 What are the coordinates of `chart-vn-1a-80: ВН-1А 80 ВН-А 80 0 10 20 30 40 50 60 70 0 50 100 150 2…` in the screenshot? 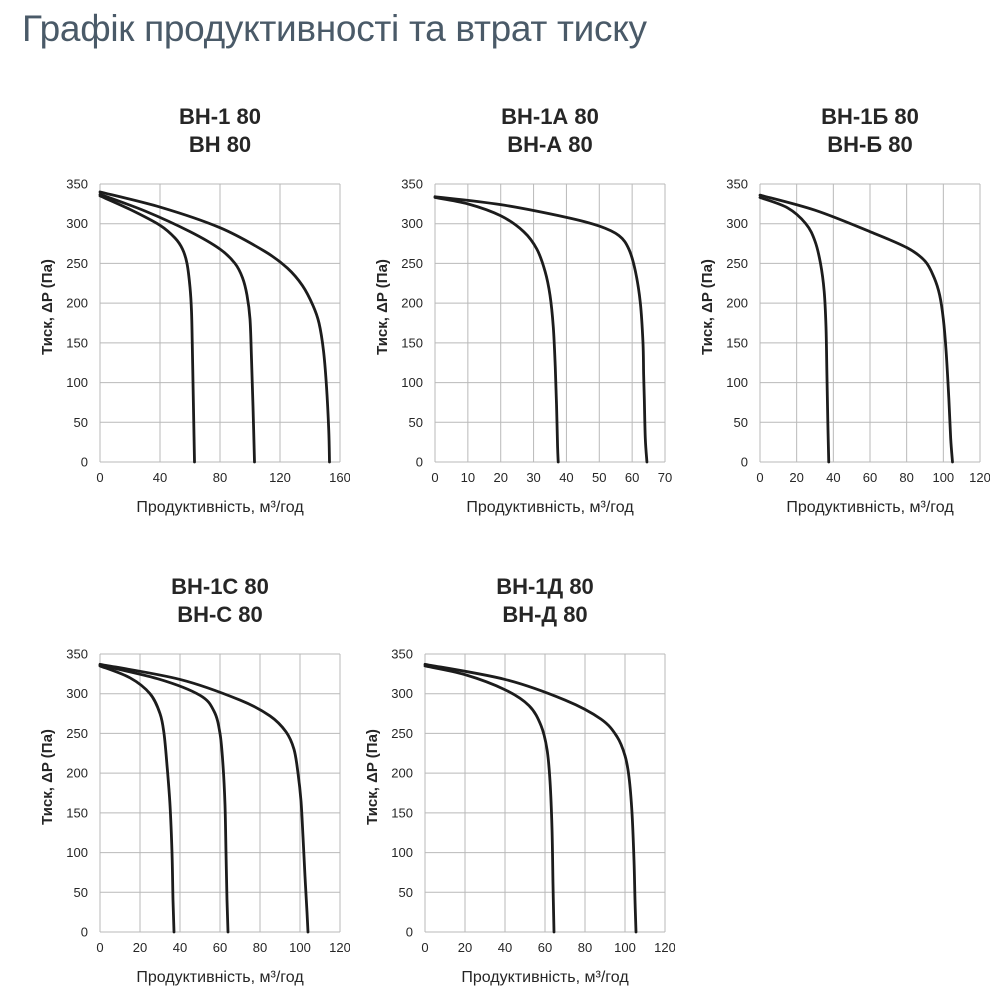 It's located at (515, 311).